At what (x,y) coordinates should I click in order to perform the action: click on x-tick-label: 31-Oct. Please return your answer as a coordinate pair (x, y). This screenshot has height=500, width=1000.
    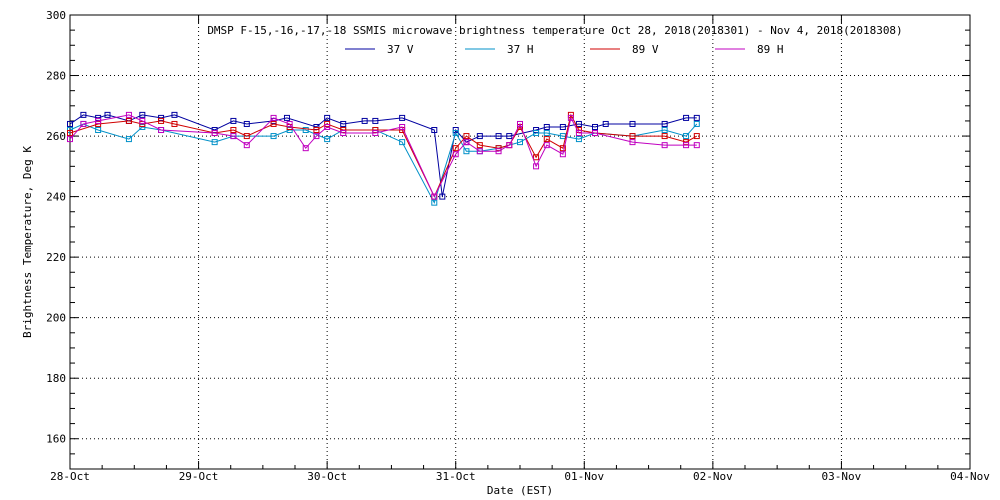
    Looking at the image, I should click on (456, 476).